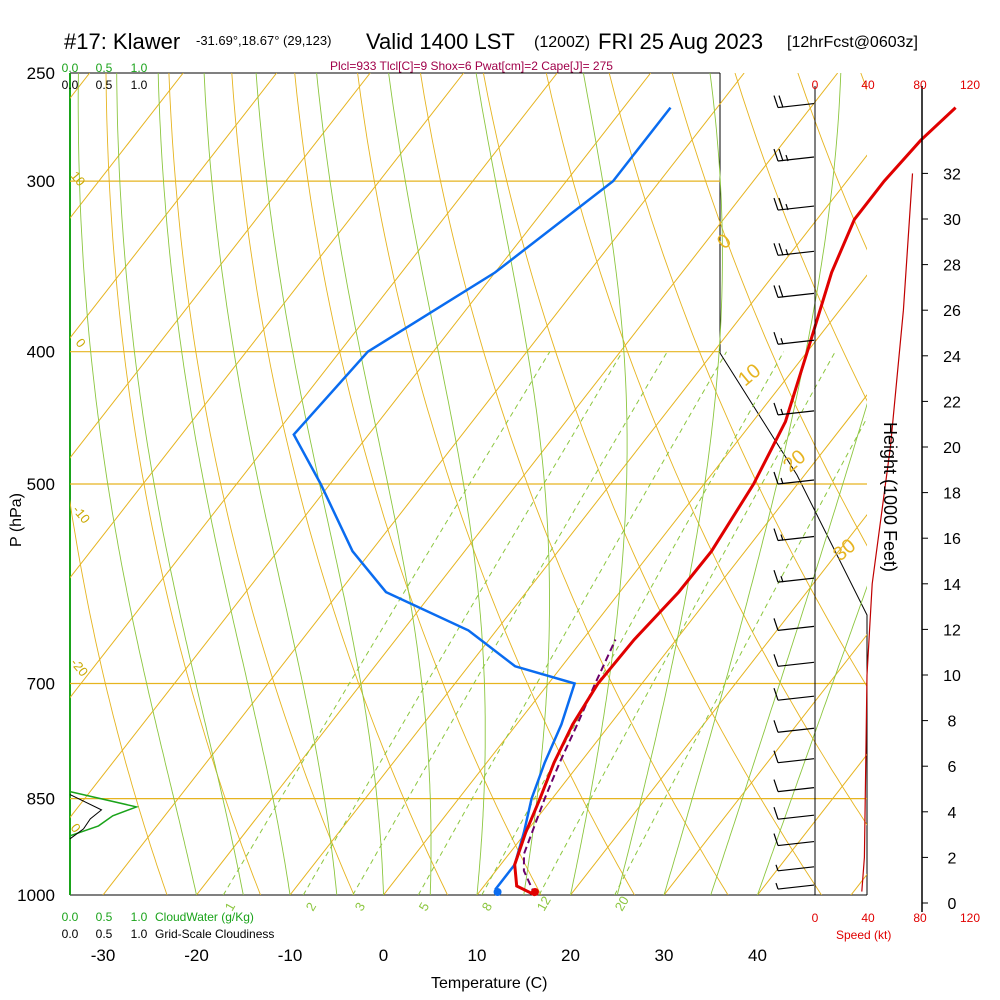 This screenshot has height=1000, width=1000. Describe the element at coordinates (952, 220) in the screenshot. I see `height-tick: 30` at that location.